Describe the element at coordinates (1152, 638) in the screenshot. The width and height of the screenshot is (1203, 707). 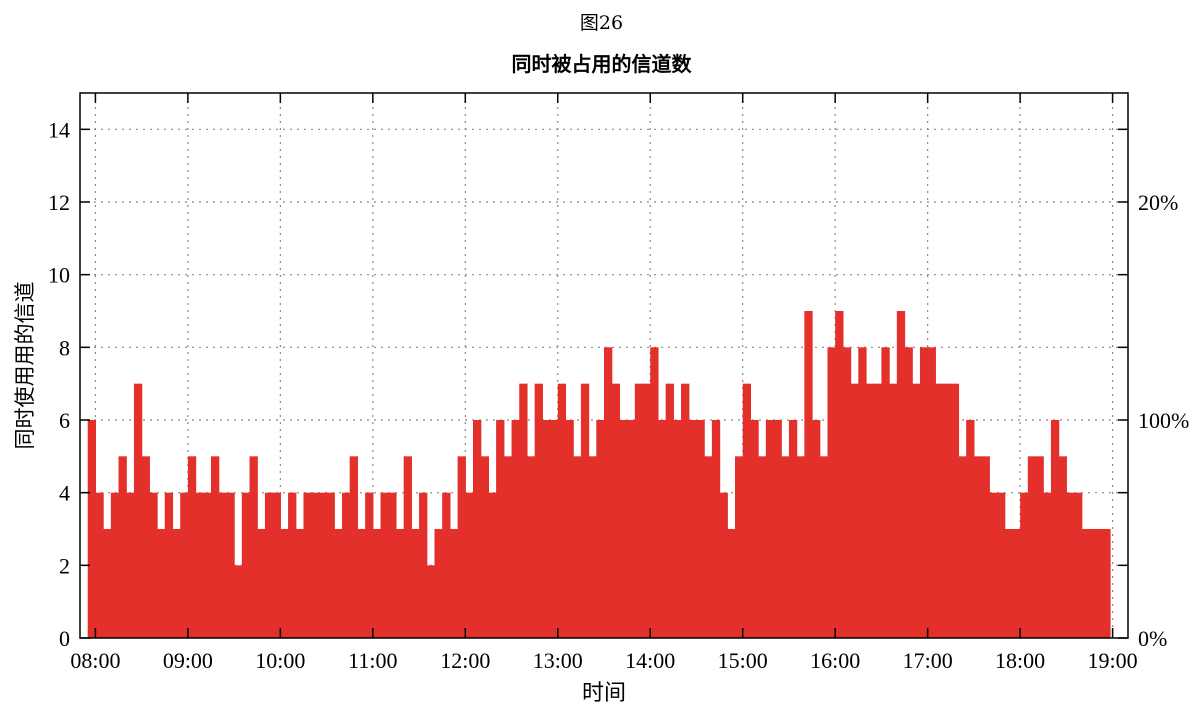
I see `y2-tick-label: 0%` at that location.